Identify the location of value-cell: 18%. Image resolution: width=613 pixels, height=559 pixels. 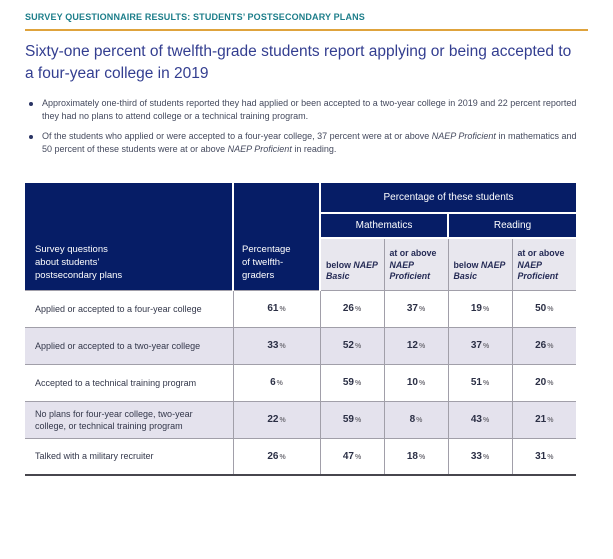
(416, 456).